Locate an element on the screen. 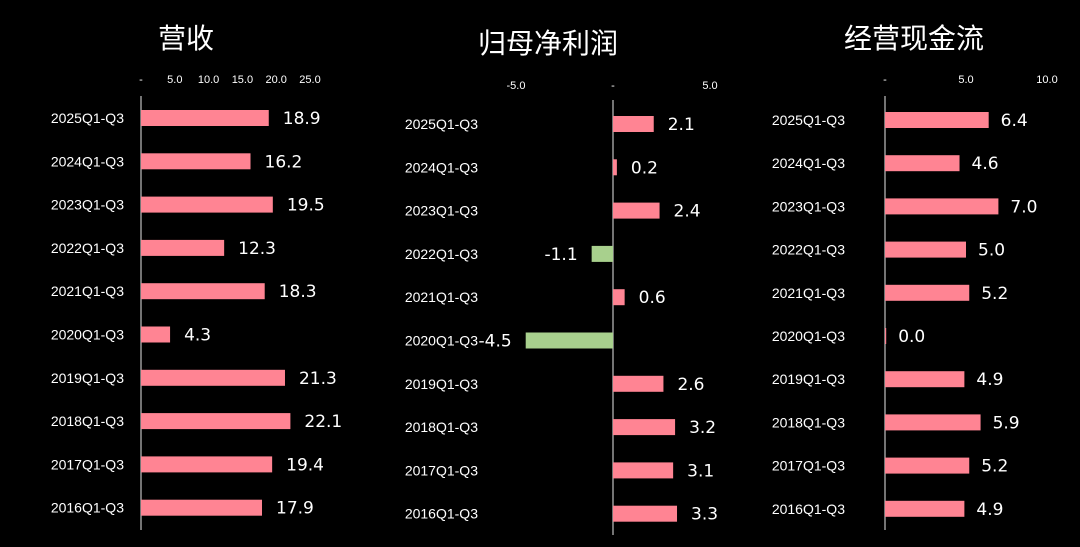 This screenshot has width=1080, height=547. data-label: 4.6 is located at coordinates (985, 164).